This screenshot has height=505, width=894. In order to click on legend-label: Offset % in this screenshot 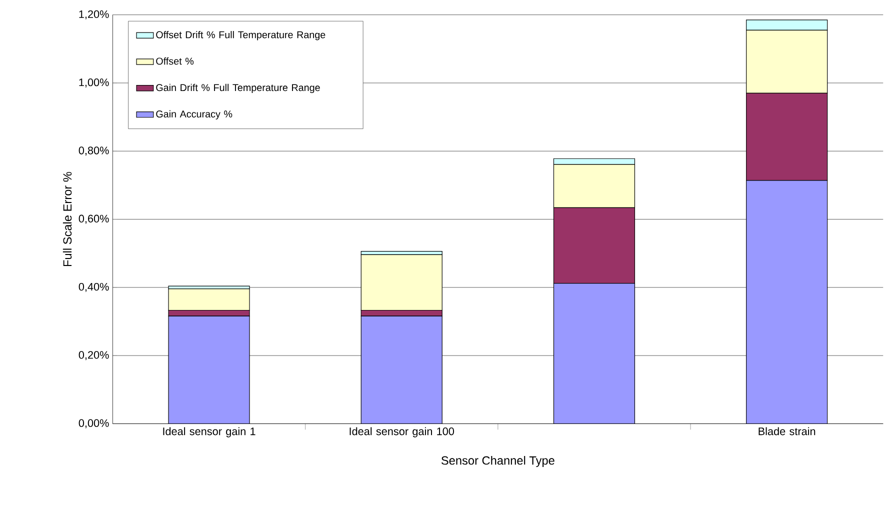, I will do `click(175, 61)`.